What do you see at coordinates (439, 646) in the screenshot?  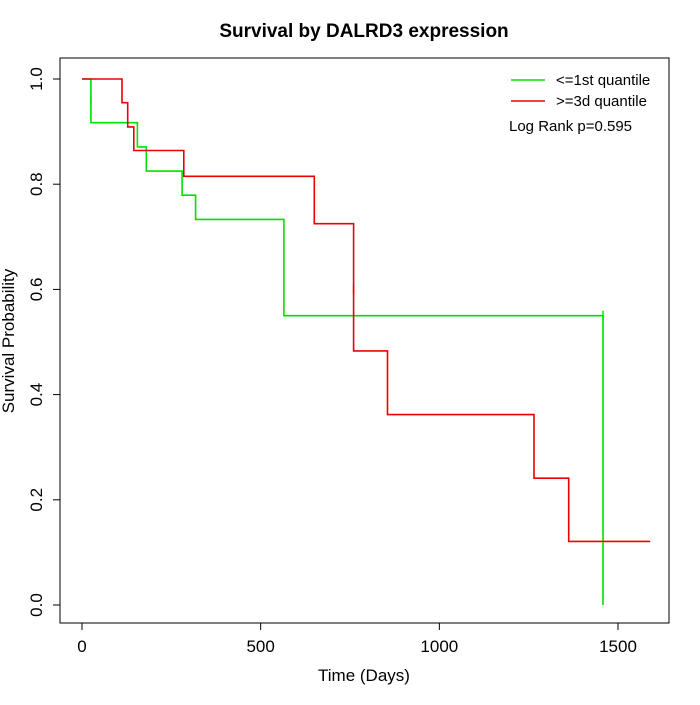 I see `x-tick-label: 1000` at bounding box center [439, 646].